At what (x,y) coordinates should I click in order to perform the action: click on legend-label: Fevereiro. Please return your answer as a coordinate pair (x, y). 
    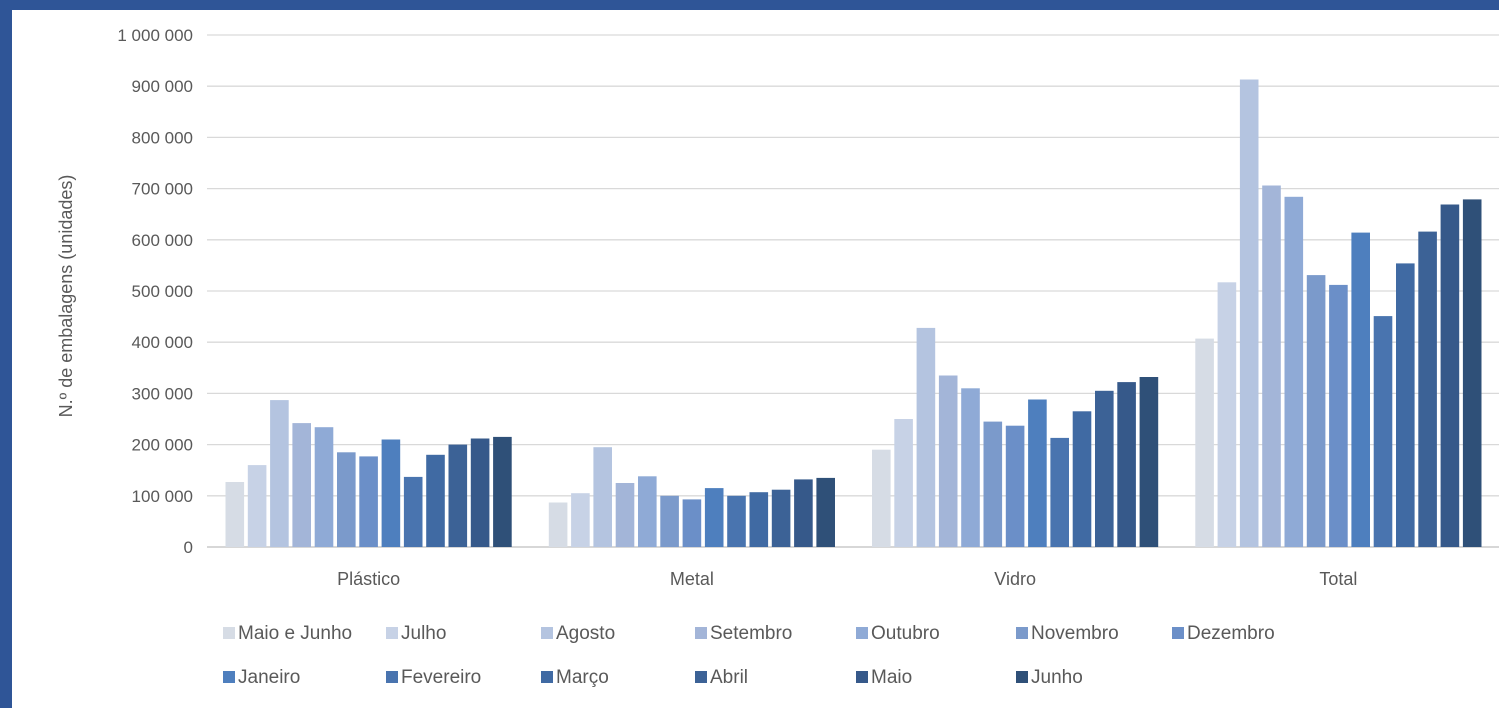
    Looking at the image, I should click on (441, 677).